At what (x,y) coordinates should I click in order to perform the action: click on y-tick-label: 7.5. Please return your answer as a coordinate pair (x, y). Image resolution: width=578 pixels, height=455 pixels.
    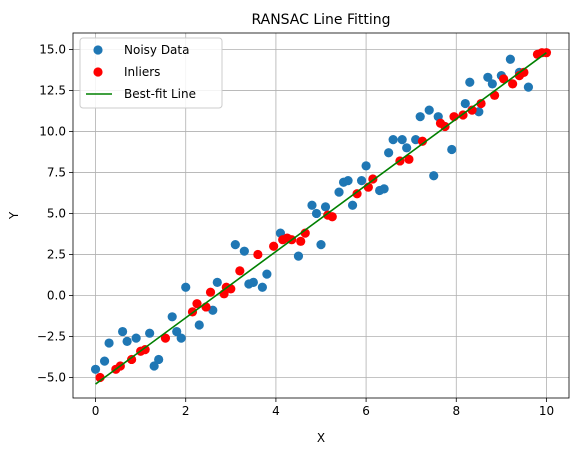
    Looking at the image, I should click on (56, 172).